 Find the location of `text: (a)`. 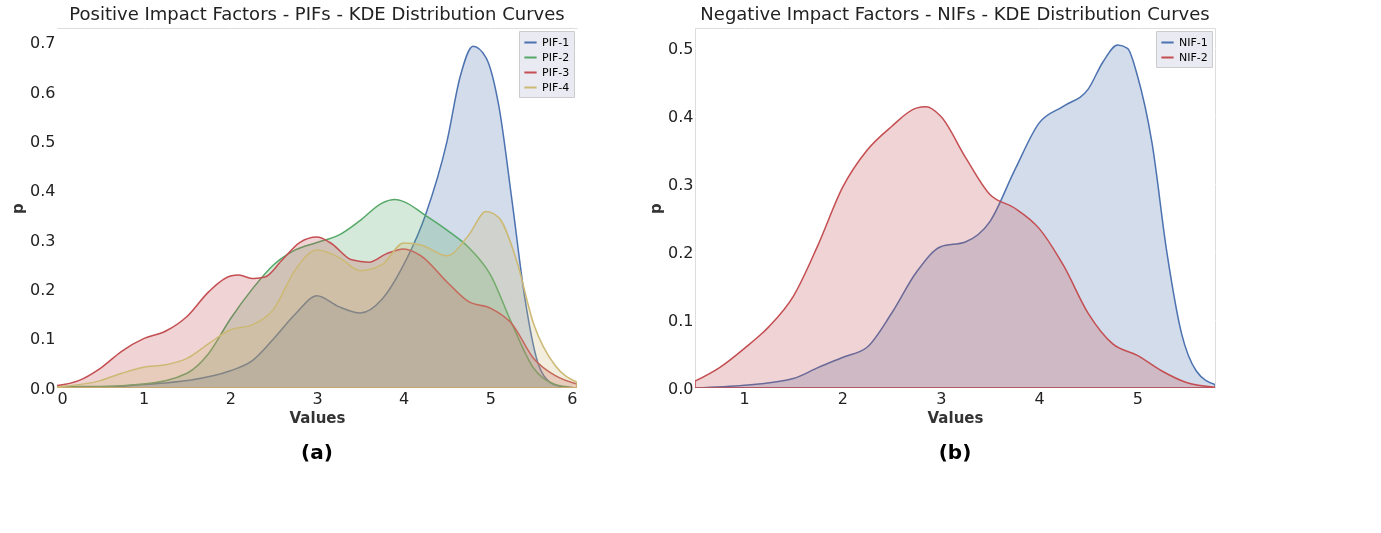

text: (a) is located at coordinates (317, 452).